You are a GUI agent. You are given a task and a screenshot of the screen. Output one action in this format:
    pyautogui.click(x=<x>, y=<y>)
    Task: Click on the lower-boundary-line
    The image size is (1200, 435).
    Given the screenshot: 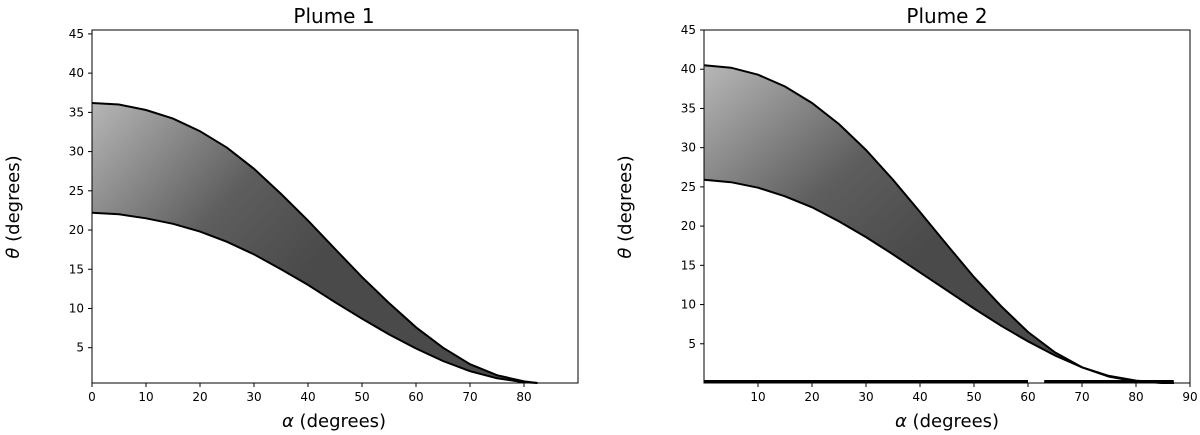 What is the action you would take?
    pyautogui.click(x=314, y=297)
    